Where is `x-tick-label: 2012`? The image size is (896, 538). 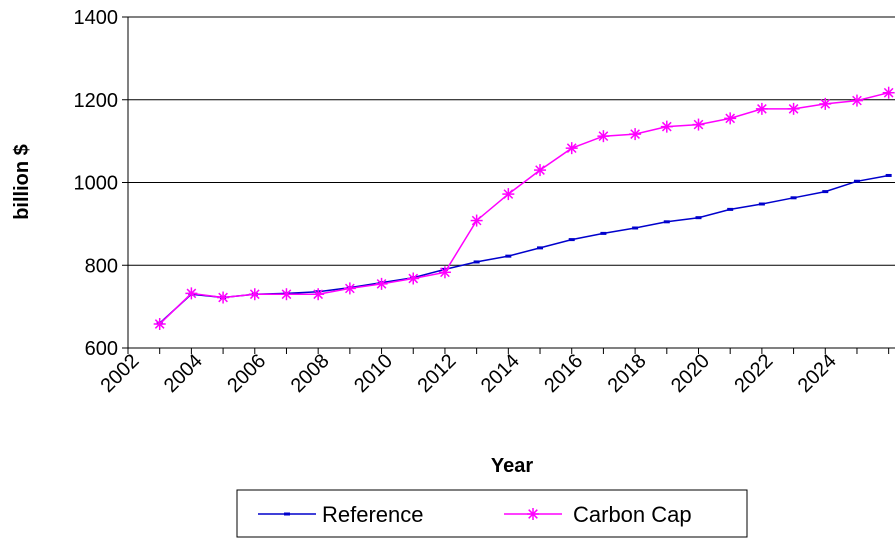
x-tick-label: 2012 is located at coordinates (436, 373).